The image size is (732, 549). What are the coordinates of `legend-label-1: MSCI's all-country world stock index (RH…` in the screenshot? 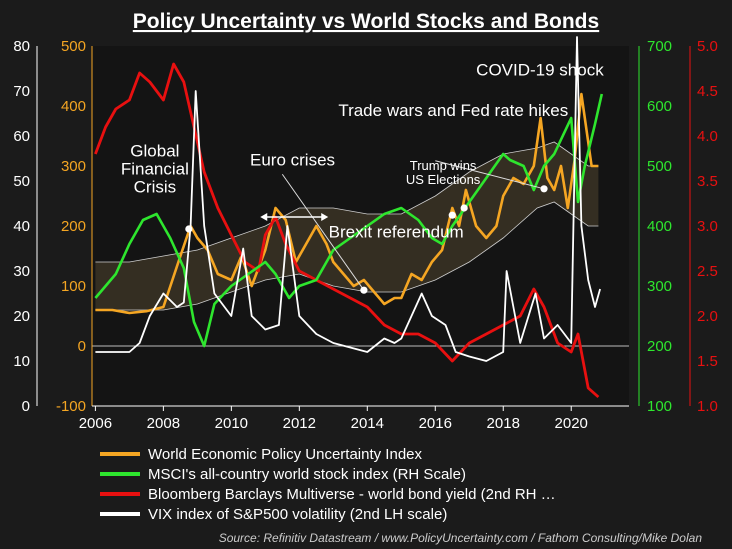 It's located at (307, 474).